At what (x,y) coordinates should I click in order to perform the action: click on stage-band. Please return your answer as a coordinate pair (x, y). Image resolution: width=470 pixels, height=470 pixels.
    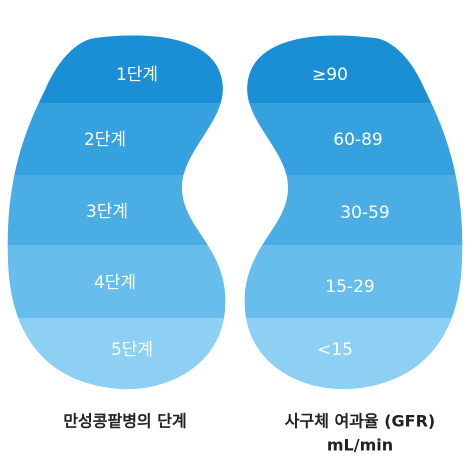
    Looking at the image, I should click on (116, 281).